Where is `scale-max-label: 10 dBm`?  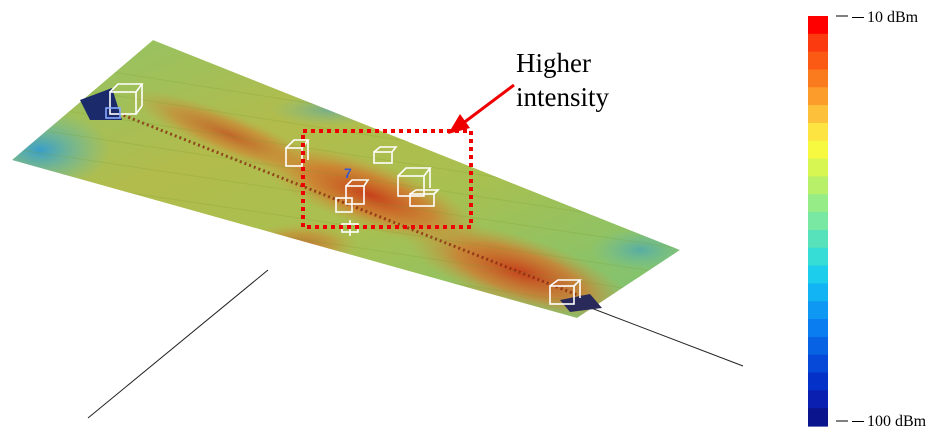 scale-max-label: 10 dBm is located at coordinates (885, 18).